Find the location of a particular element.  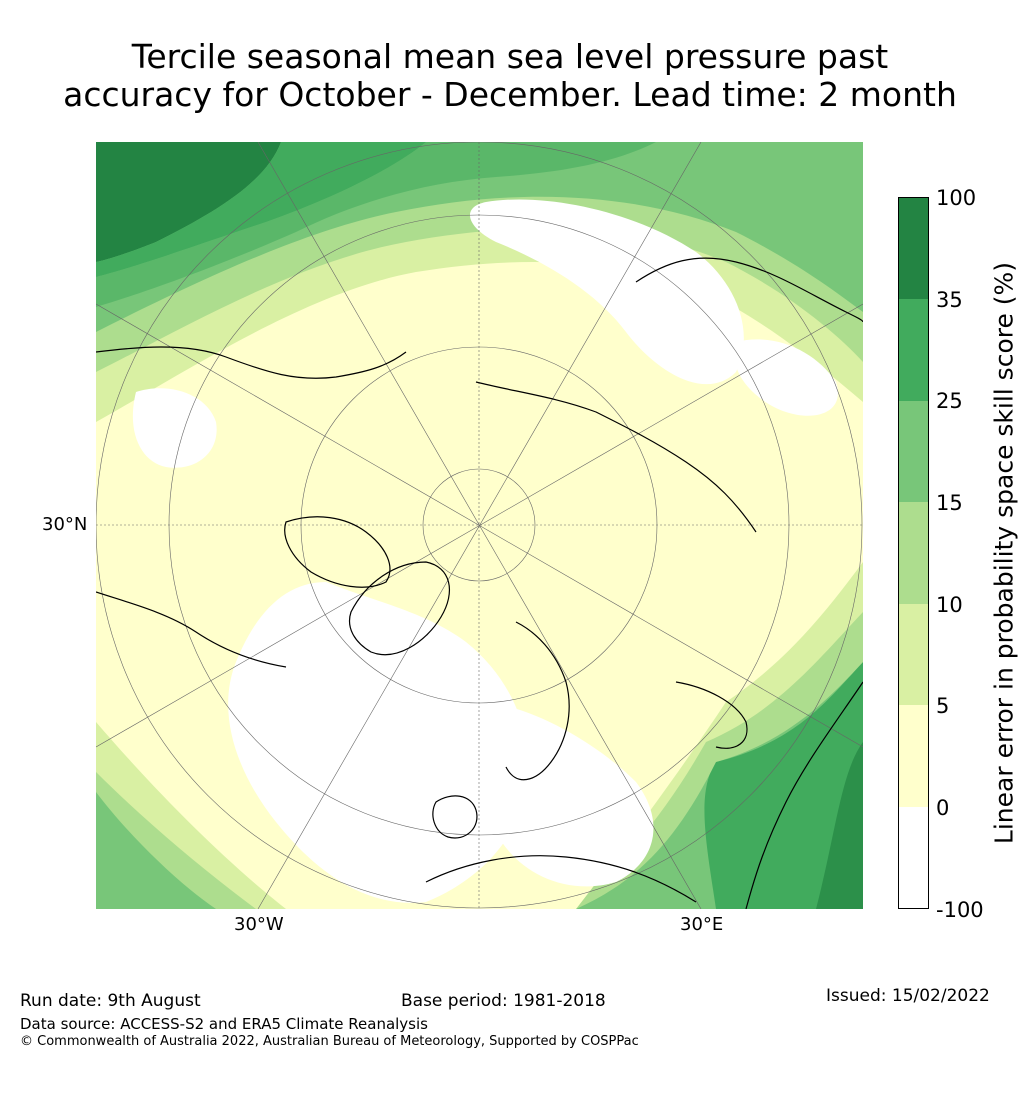

coastline-east-siberia is located at coordinates (749, 290).